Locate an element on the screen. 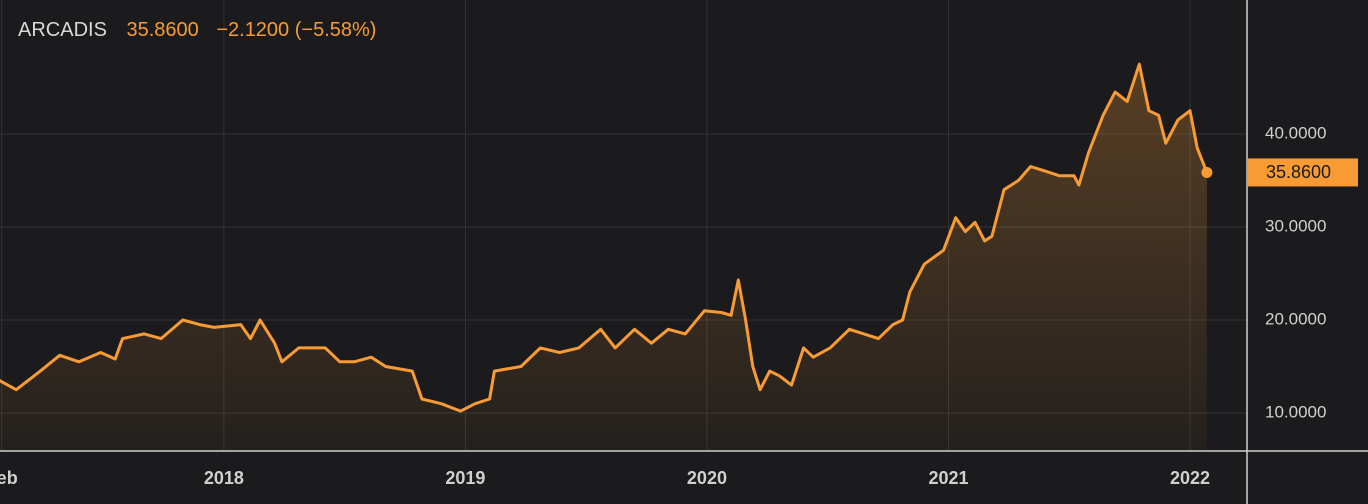 This screenshot has height=504, width=1368. chart-title: ARCADIS is located at coordinates (62, 30).